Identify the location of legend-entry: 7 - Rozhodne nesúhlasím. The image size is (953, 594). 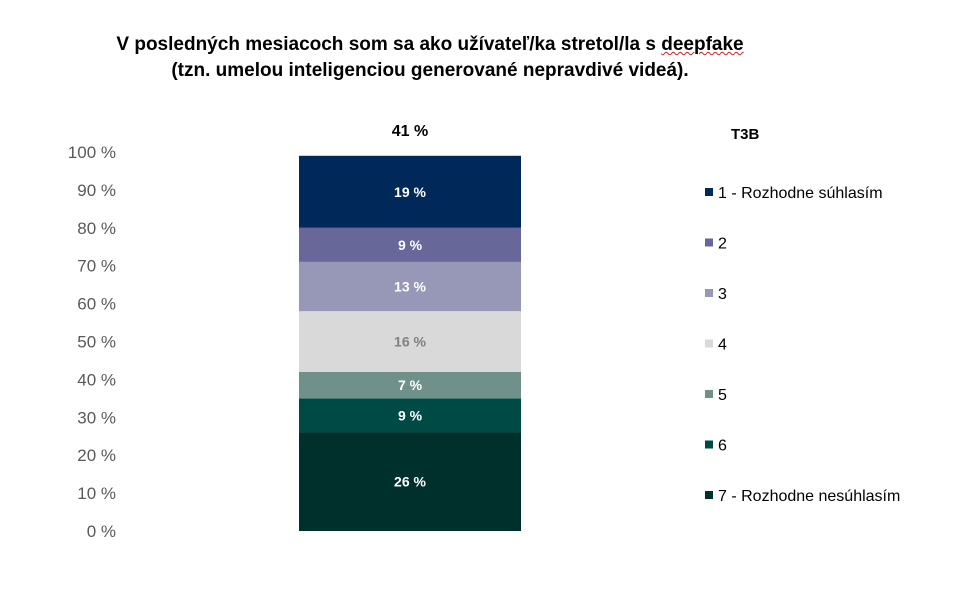
(809, 496).